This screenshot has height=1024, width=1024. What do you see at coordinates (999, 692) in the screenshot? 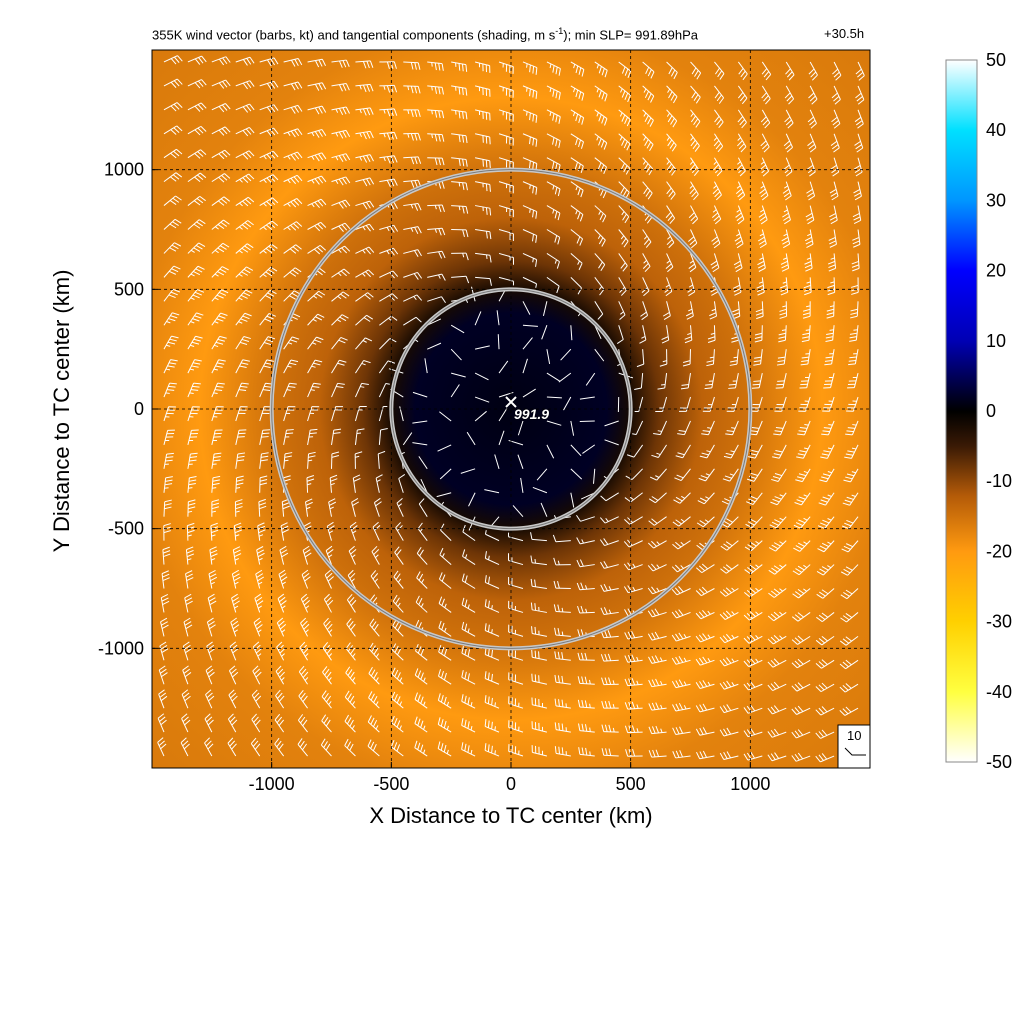
I see `colorbar-tick-label: -40` at bounding box center [999, 692].